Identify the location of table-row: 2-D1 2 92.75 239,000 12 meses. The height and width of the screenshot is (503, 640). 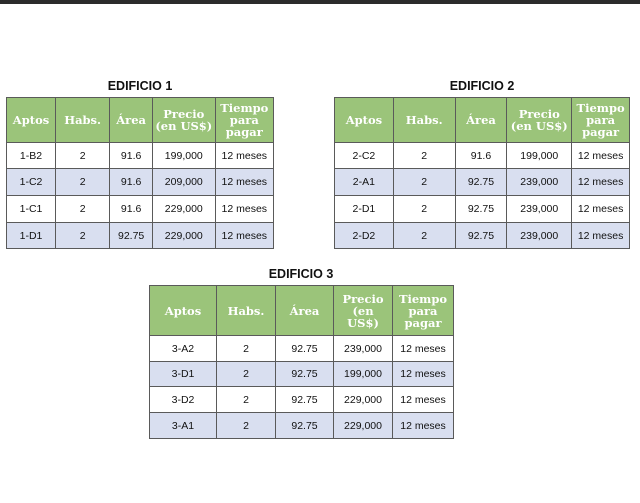
(482, 209).